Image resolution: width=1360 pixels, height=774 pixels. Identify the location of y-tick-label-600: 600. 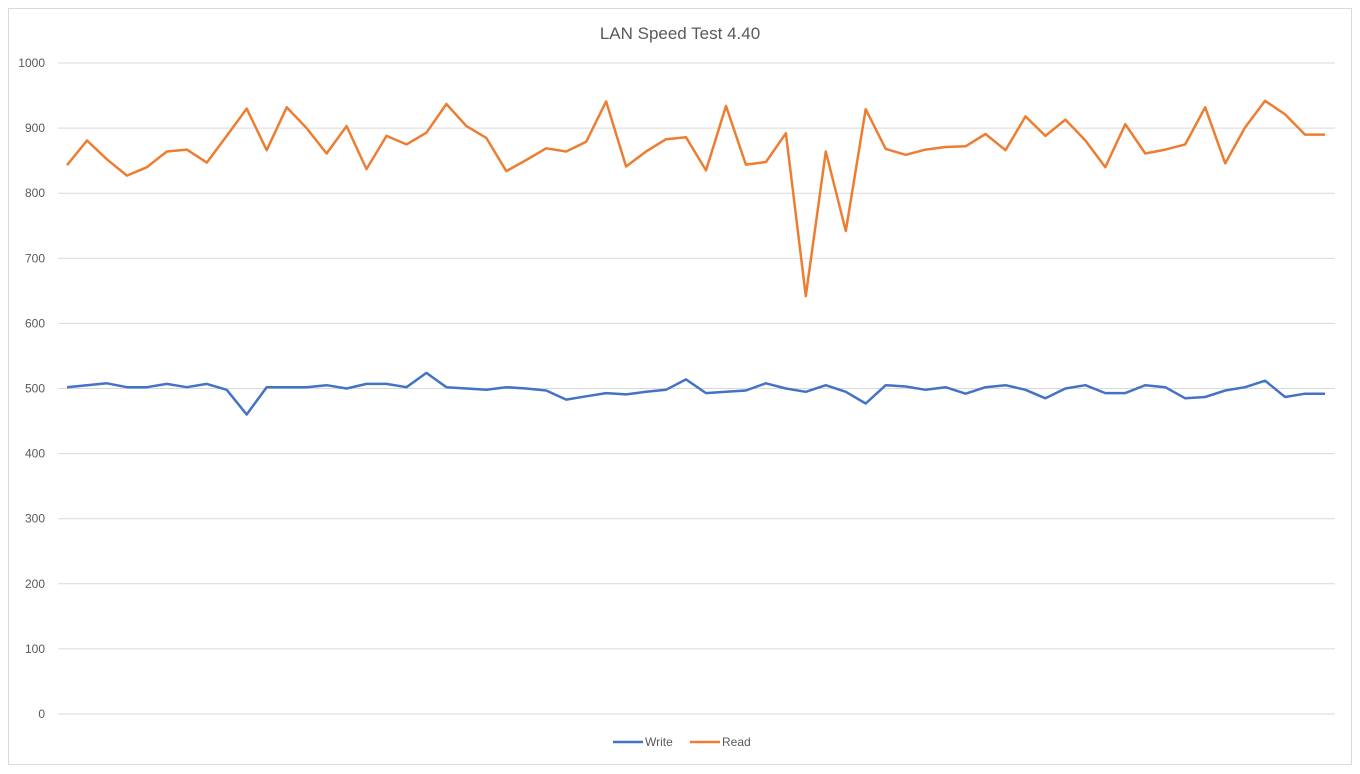
(35, 323).